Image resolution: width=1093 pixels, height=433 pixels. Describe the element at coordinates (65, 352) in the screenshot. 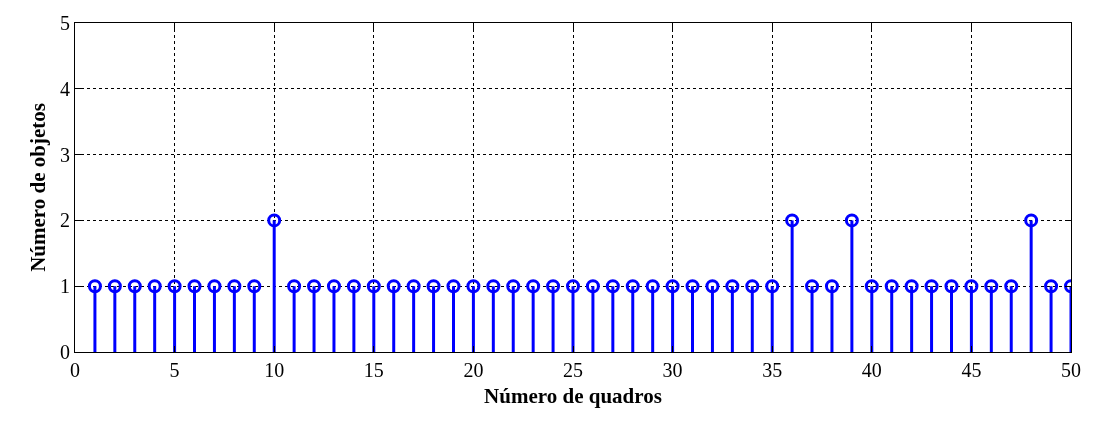

I see `y-tick-label: 0` at that location.